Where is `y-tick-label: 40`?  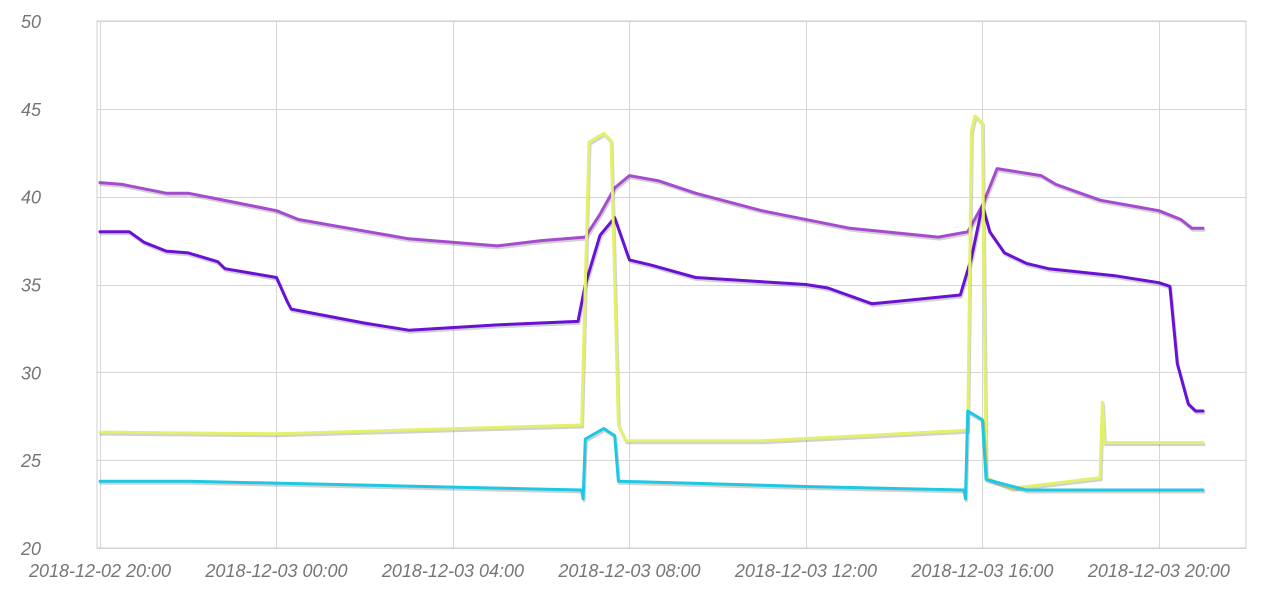 y-tick-label: 40 is located at coordinates (31, 198).